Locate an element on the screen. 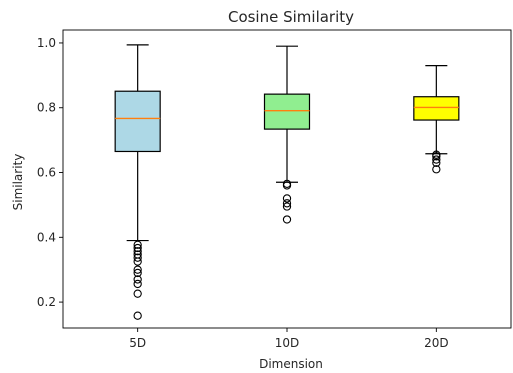 The width and height of the screenshot is (513, 373). box-20d is located at coordinates (436, 108).